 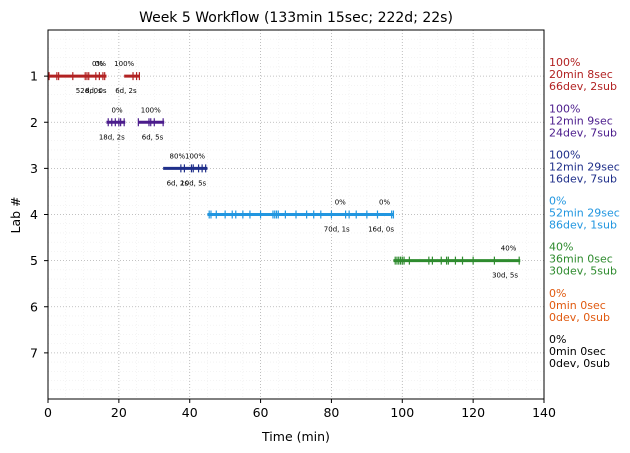 I want to click on lab-5-summary-line: 40%, so click(x=561, y=247).